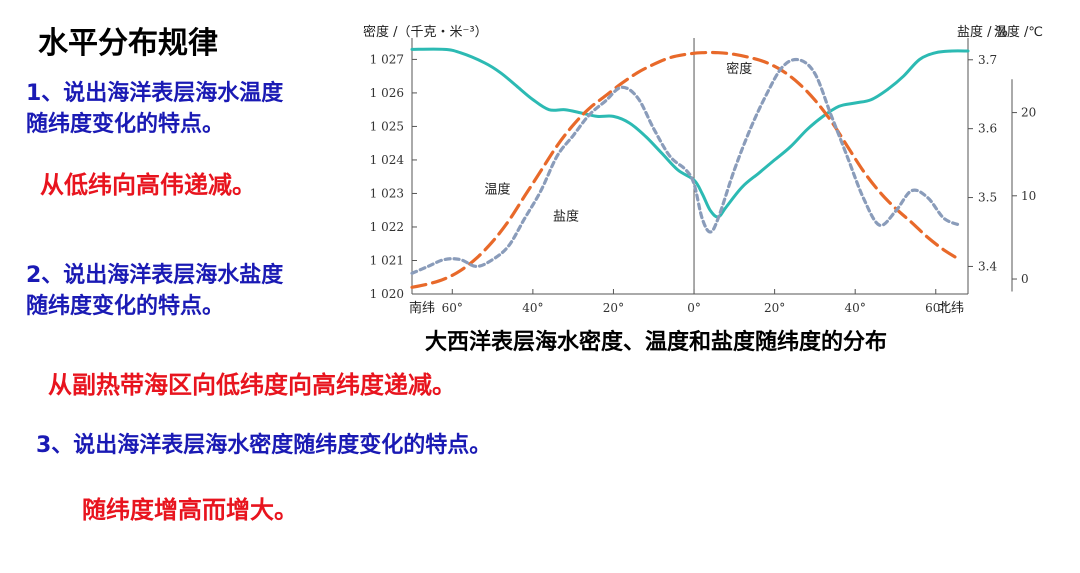  Describe the element at coordinates (252, 385) in the screenshot. I see `answer-2: 从副热带海区向低纬度向高纬度递减。` at that location.